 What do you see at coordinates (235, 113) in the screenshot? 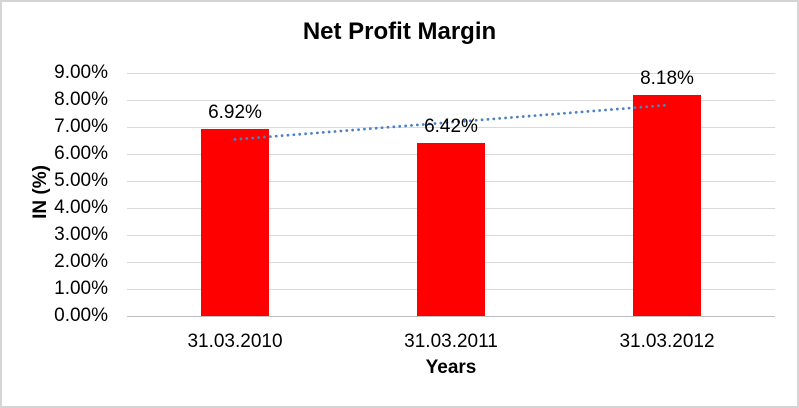
I see `data-label: 6.92%` at bounding box center [235, 113].